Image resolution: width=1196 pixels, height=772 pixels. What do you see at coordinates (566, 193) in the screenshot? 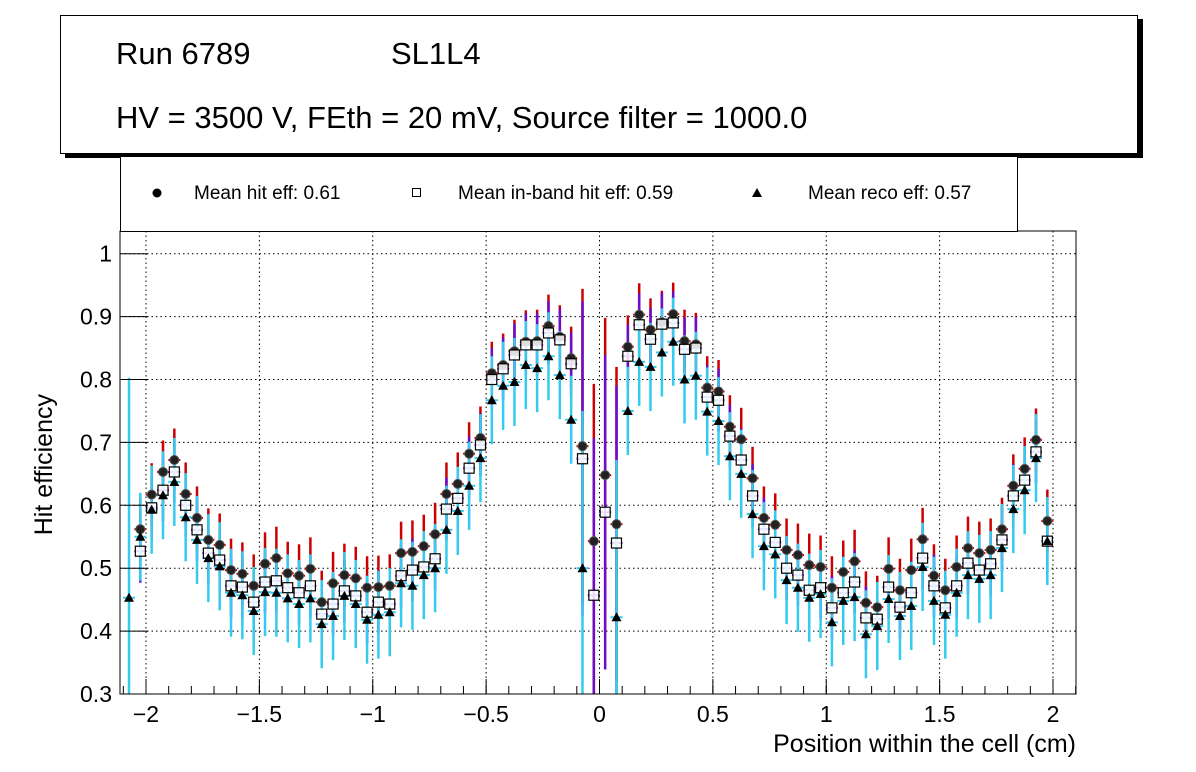
I see `legend-inband-label: Mean in-band hit eff: 0.59` at bounding box center [566, 193].